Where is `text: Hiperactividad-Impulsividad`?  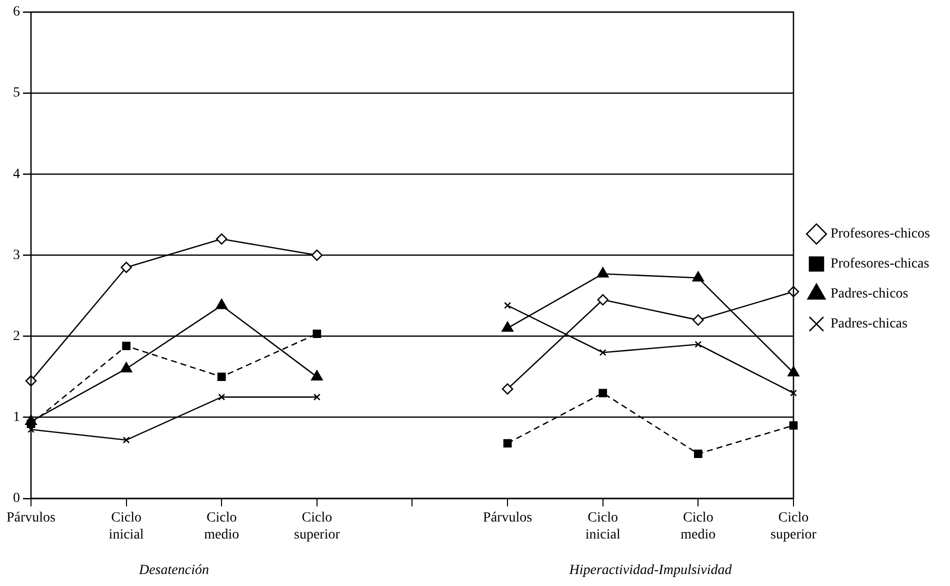 text: Hiperactividad-Impulsividad is located at coordinates (650, 570).